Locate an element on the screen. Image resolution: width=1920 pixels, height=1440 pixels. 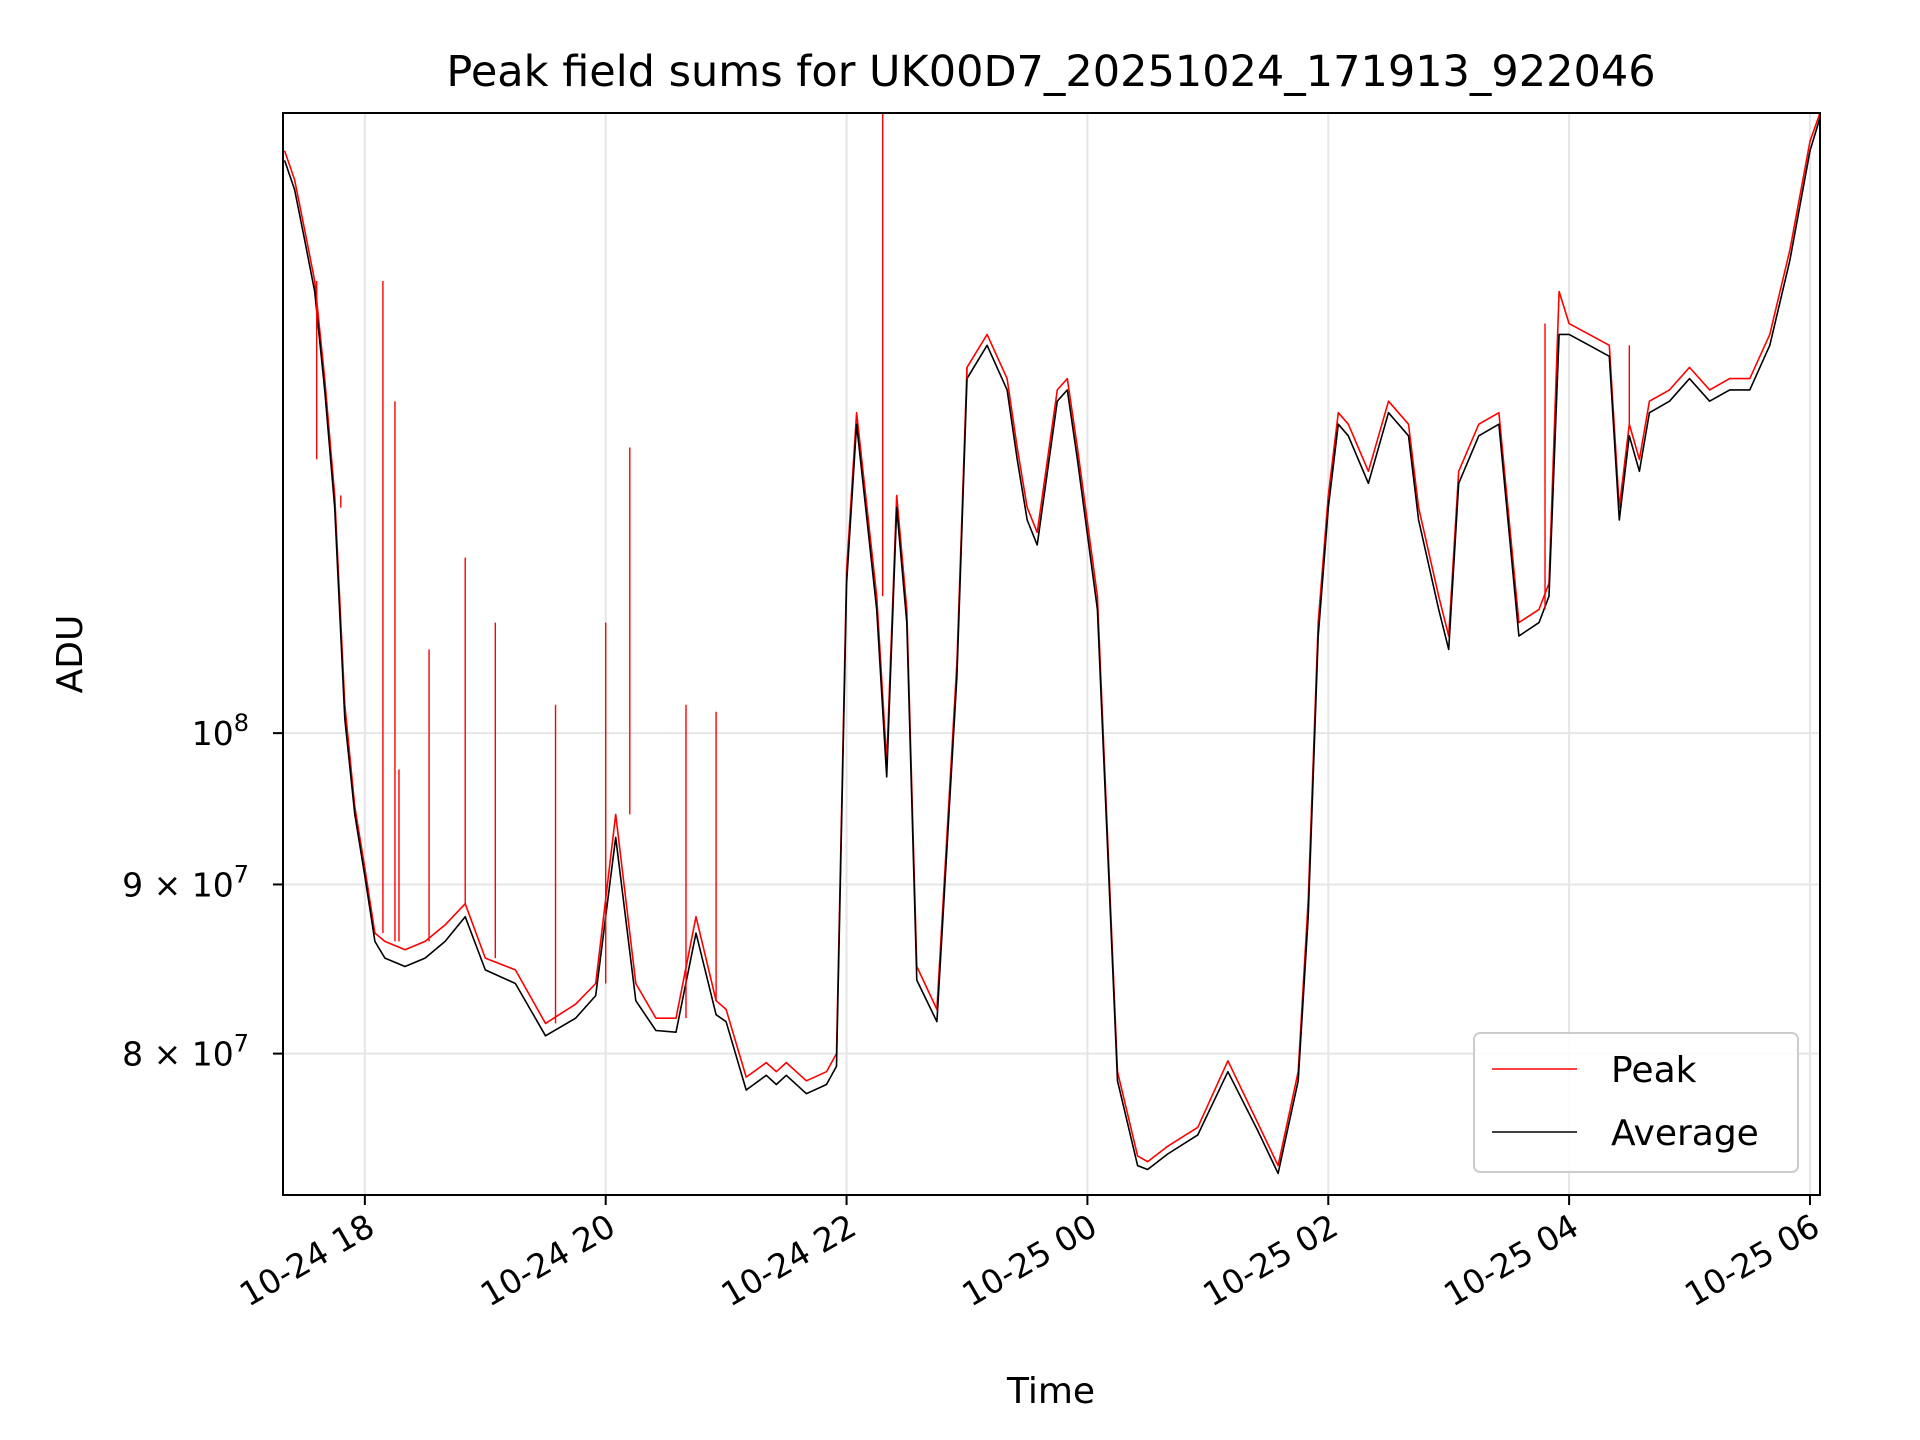
legend-average-label: Average is located at coordinates (1685, 1133).